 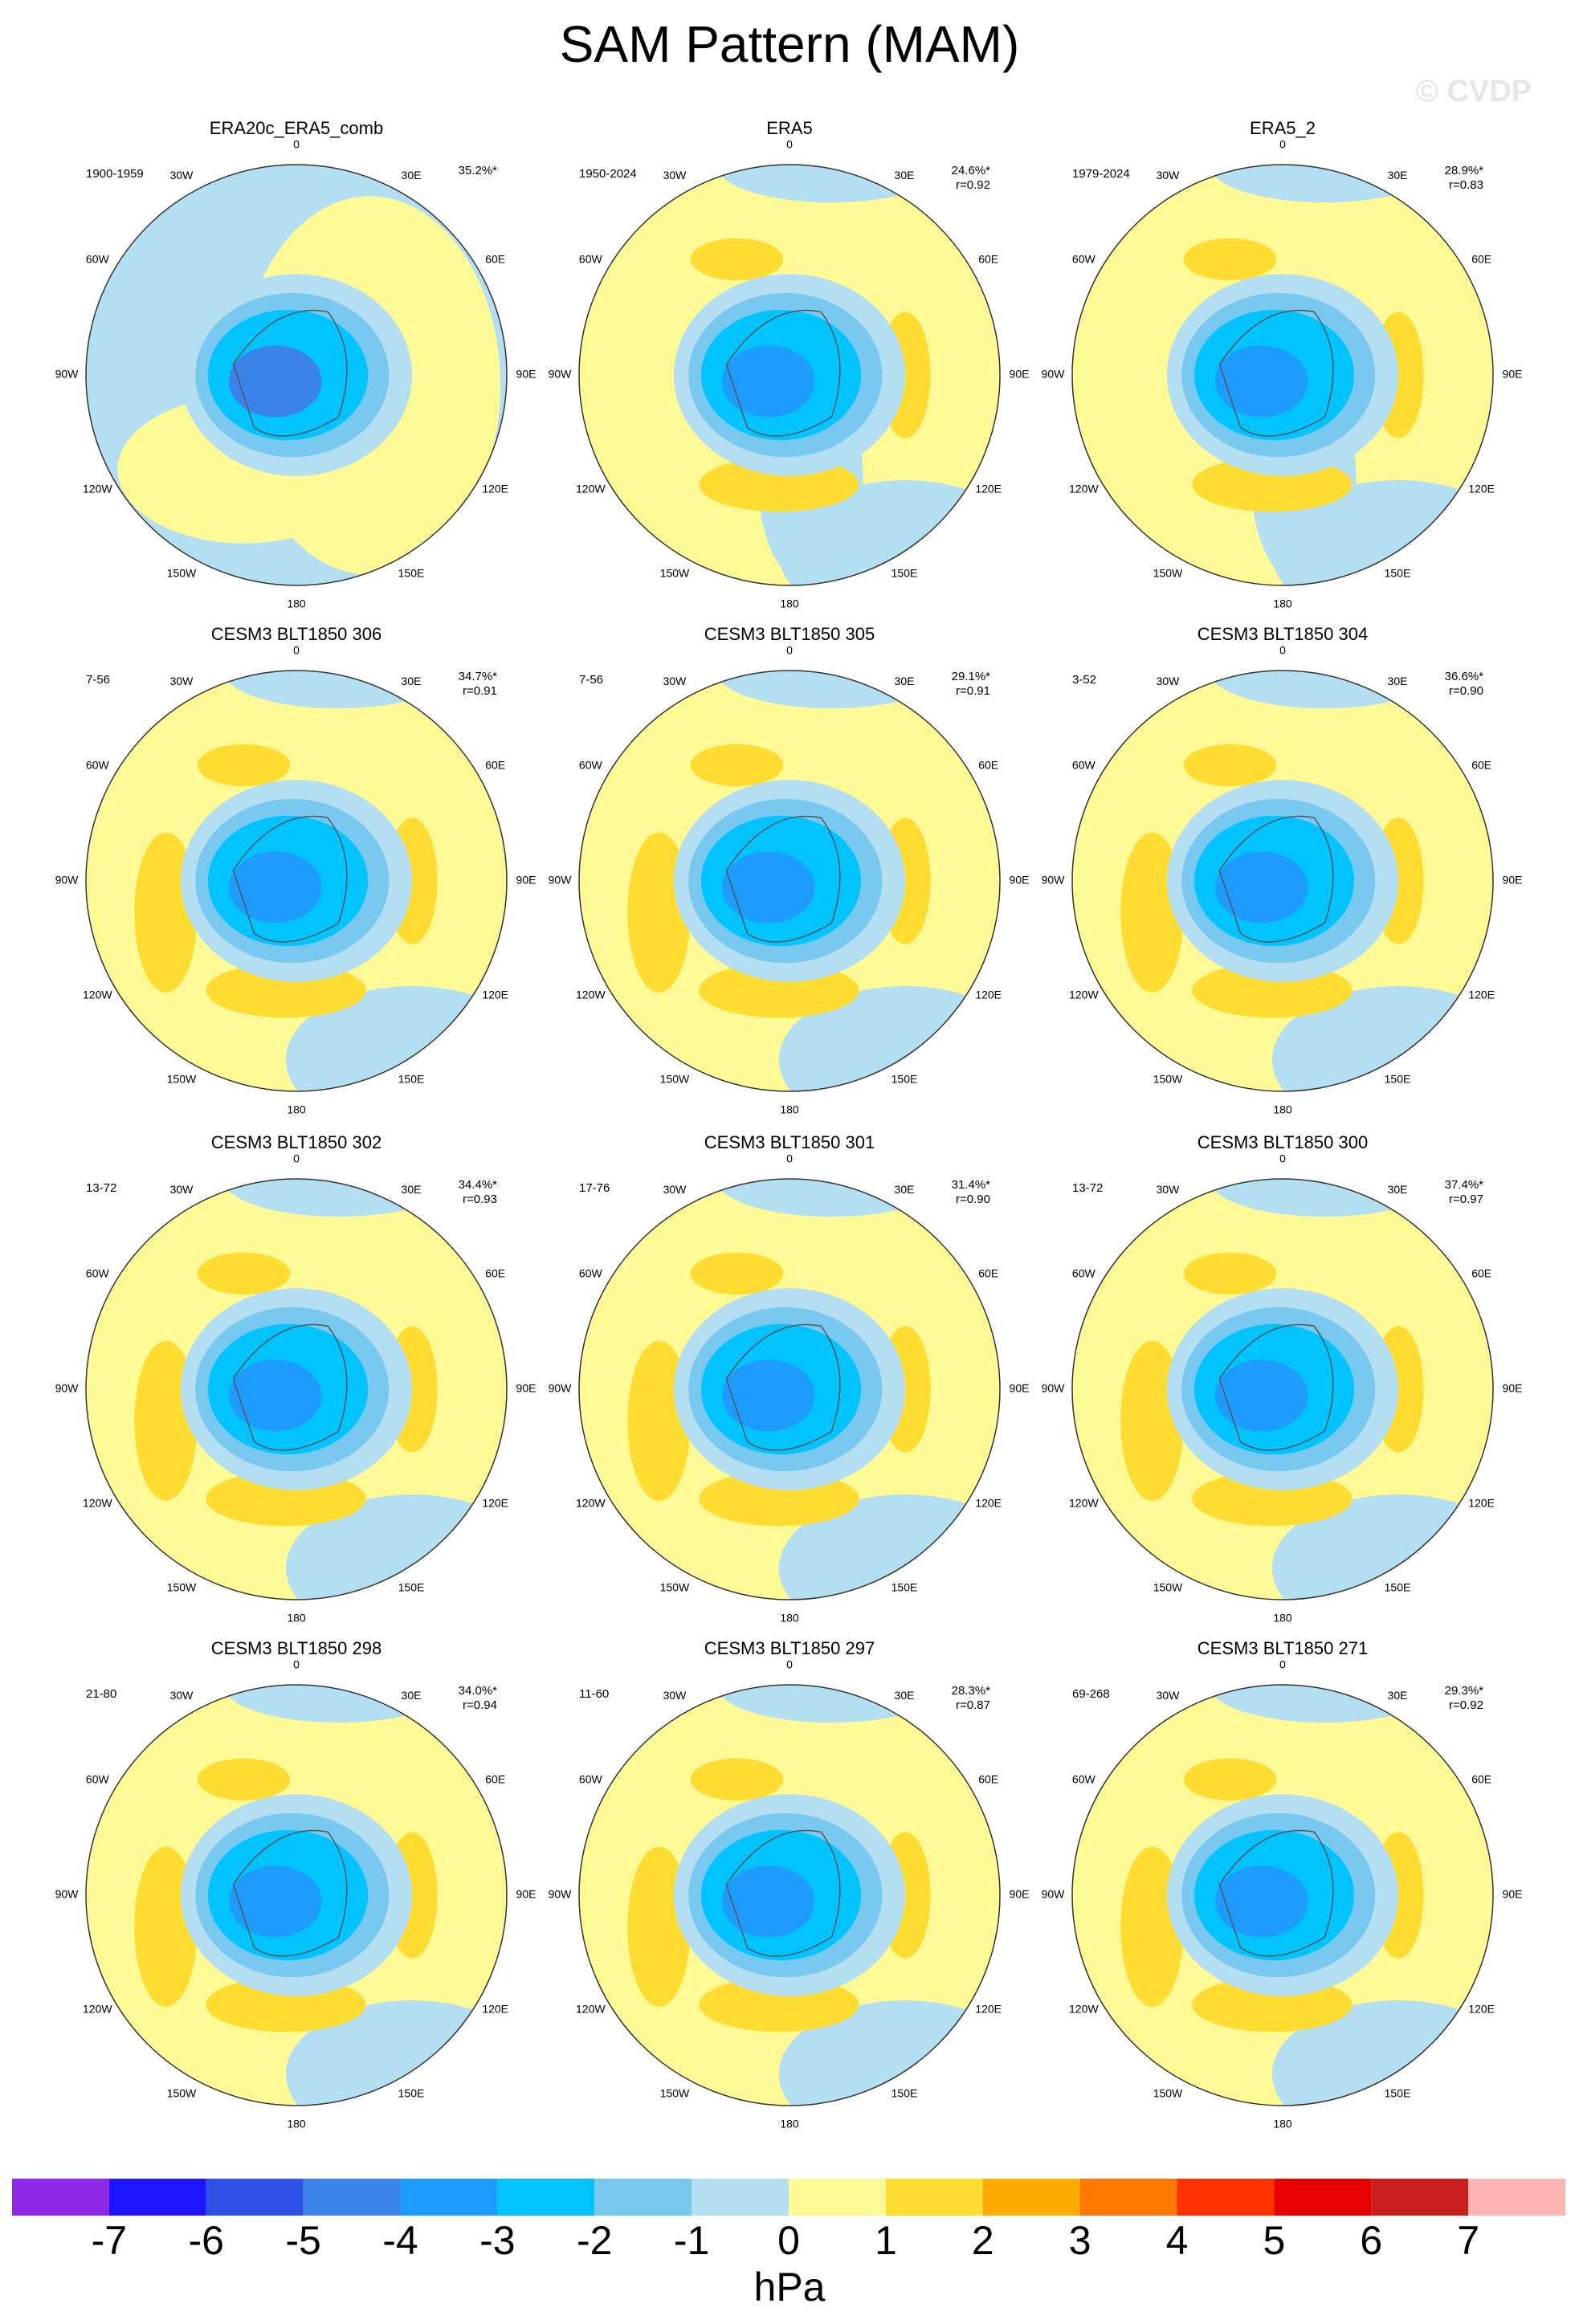 I want to click on panel-title: CESM3 BLT1850 304, so click(x=1283, y=634).